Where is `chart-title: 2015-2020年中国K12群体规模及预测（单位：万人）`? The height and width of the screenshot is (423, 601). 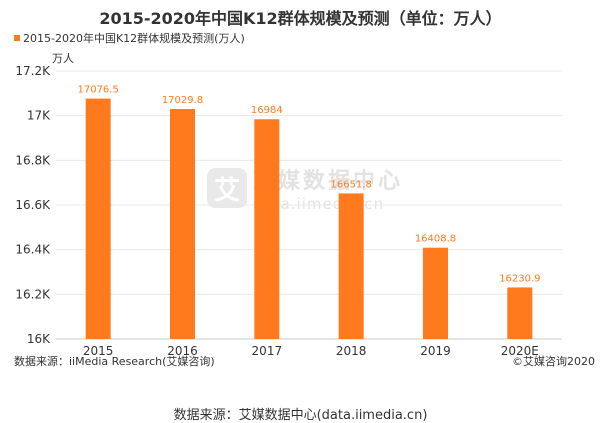 chart-title: 2015-2020年中国K12群体规模及预测（单位：万人） is located at coordinates (300, 18).